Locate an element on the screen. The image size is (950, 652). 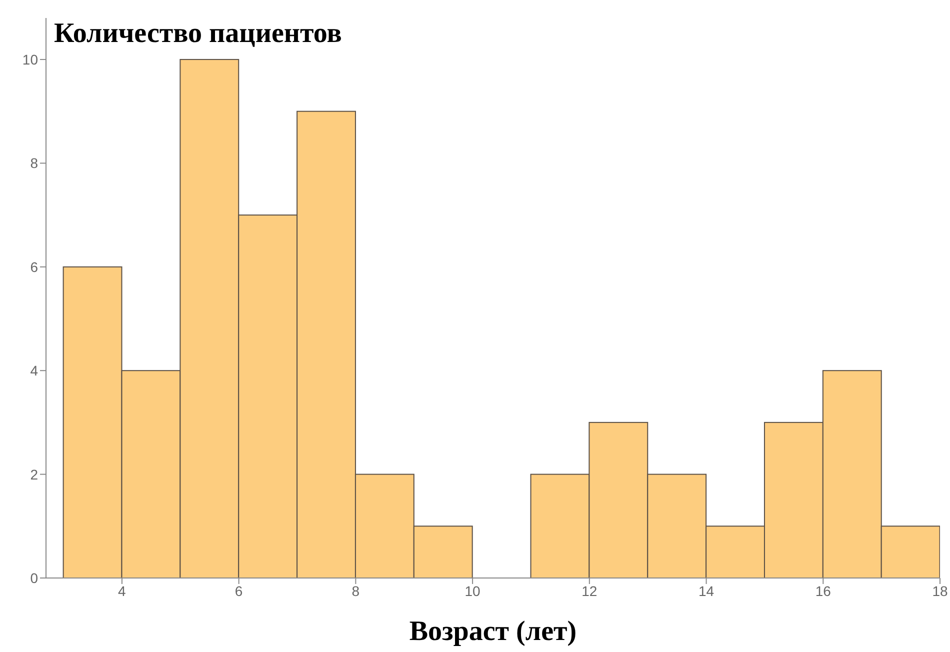
y-tick-label: 8 is located at coordinates (34, 163).